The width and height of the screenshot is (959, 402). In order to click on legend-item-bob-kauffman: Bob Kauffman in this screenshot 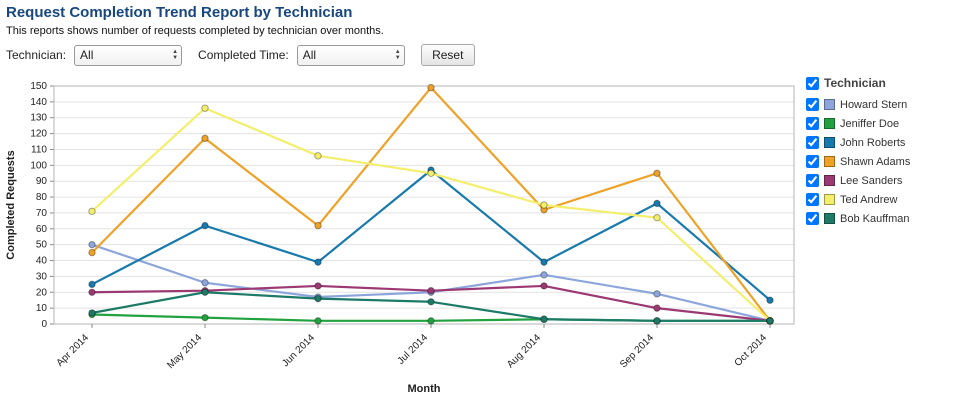, I will do `click(881, 218)`.